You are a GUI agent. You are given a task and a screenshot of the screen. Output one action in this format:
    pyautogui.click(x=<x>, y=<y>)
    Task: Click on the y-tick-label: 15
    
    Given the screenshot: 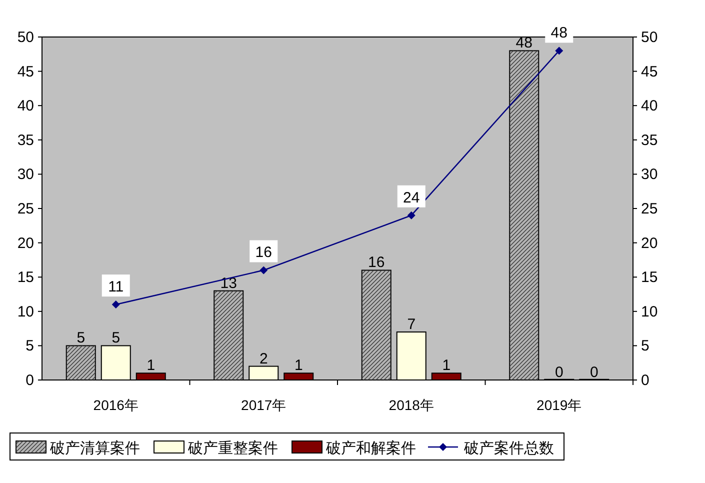 What is the action you would take?
    pyautogui.click(x=25, y=277)
    